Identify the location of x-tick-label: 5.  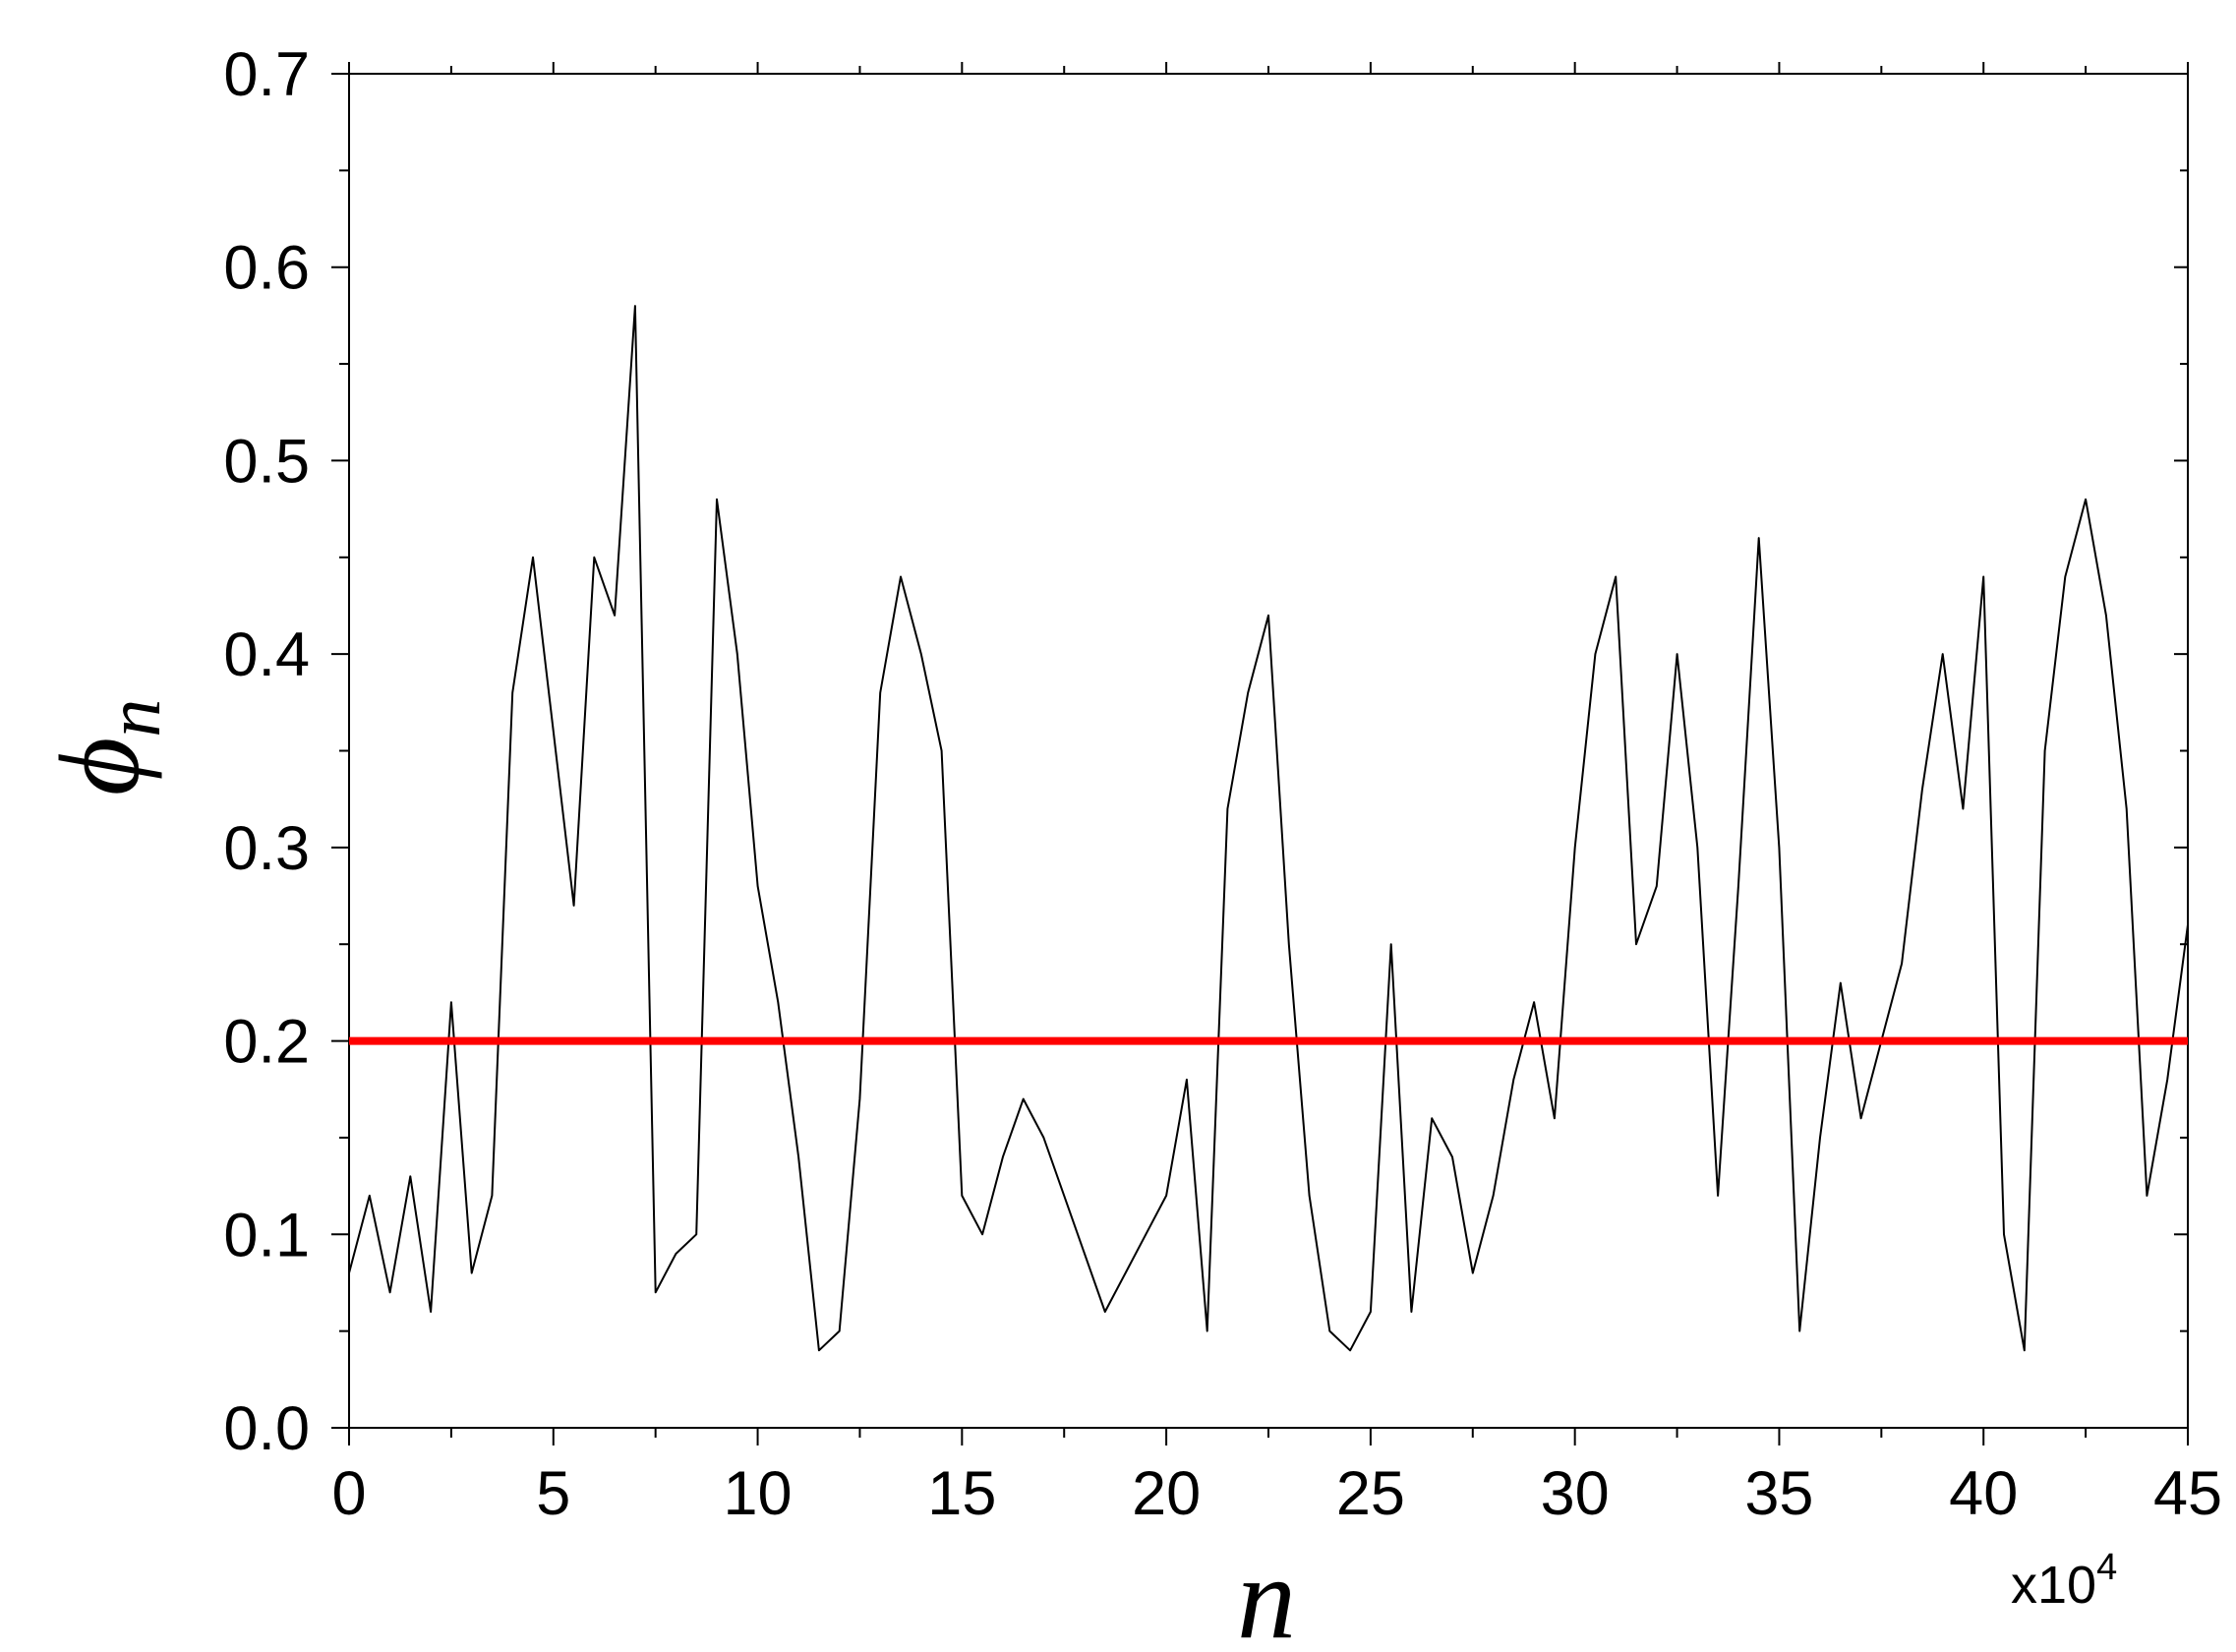
(553, 1493).